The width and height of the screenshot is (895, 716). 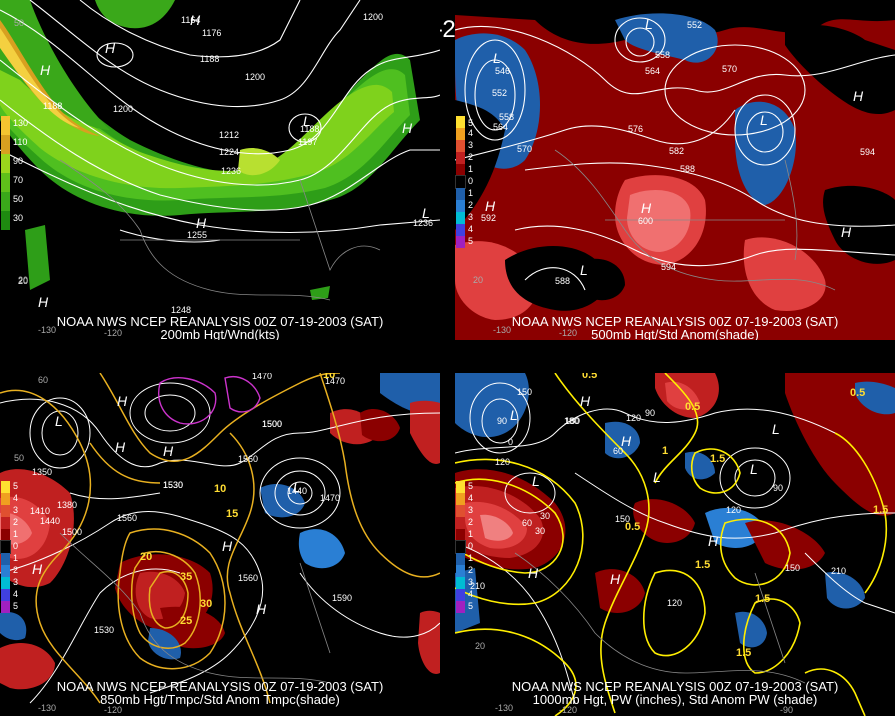 What do you see at coordinates (16, 546) in the screenshot?
I see `legend-label: 0` at bounding box center [16, 546].